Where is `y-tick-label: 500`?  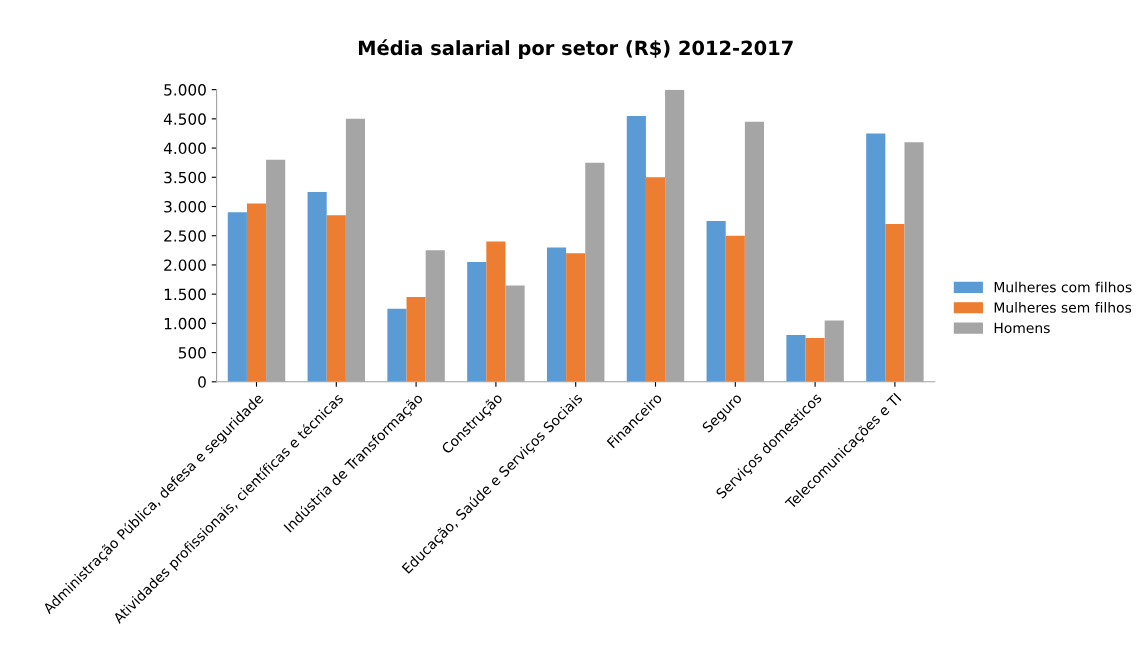 y-tick-label: 500 is located at coordinates (192, 353).